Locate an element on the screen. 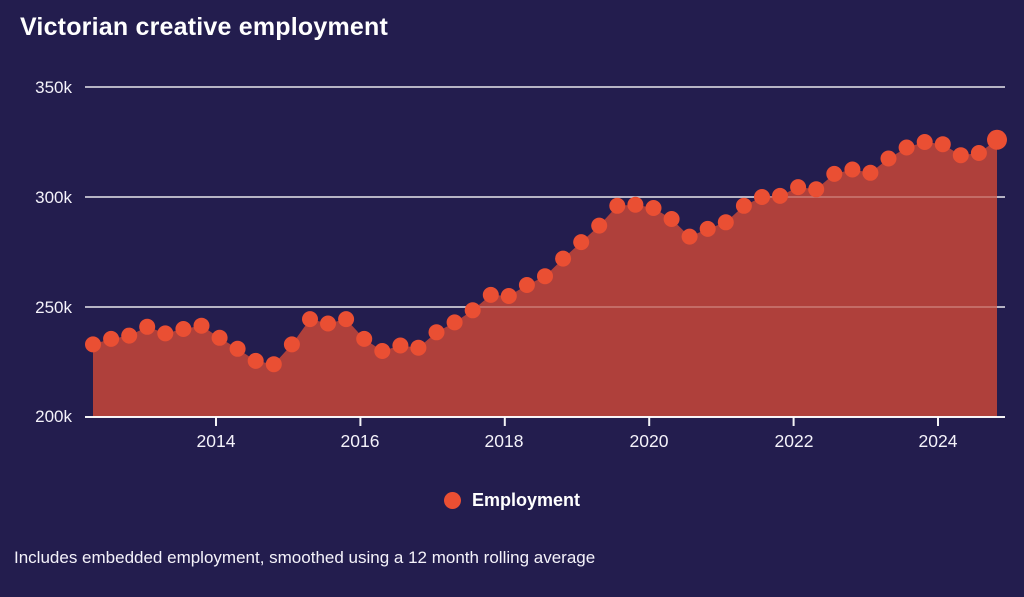  x-axis-label-2016: 2016 is located at coordinates (360, 441).